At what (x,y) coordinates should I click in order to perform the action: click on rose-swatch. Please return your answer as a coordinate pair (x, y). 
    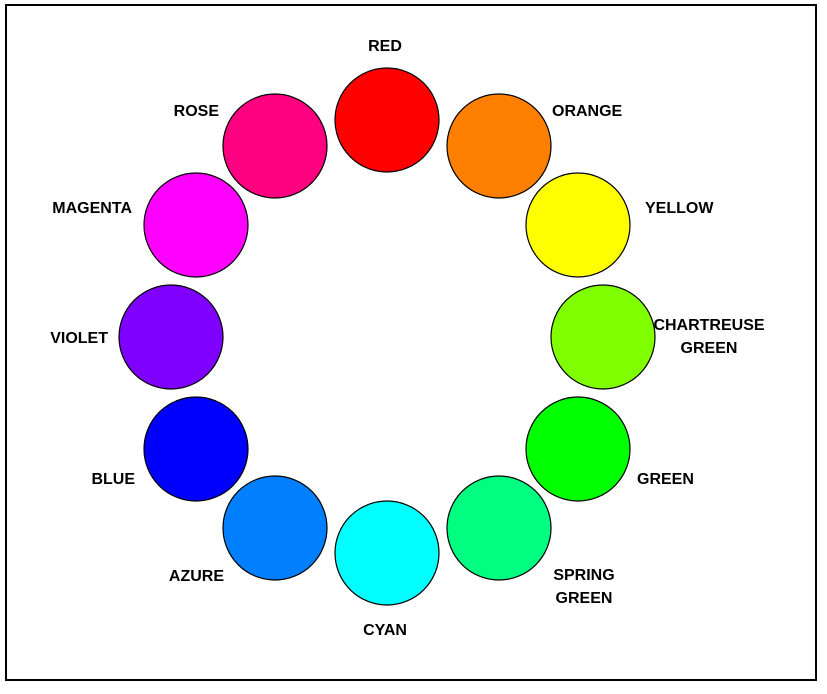
    Looking at the image, I should click on (275, 146).